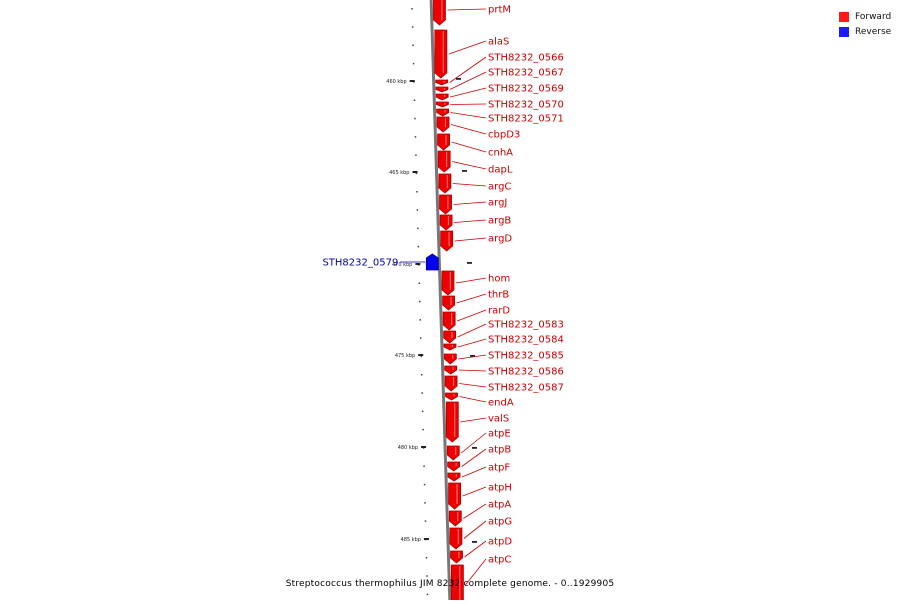 This screenshot has width=900, height=604. Describe the element at coordinates (450, 359) in the screenshot. I see `gene-sth8232-0585-feature` at that location.